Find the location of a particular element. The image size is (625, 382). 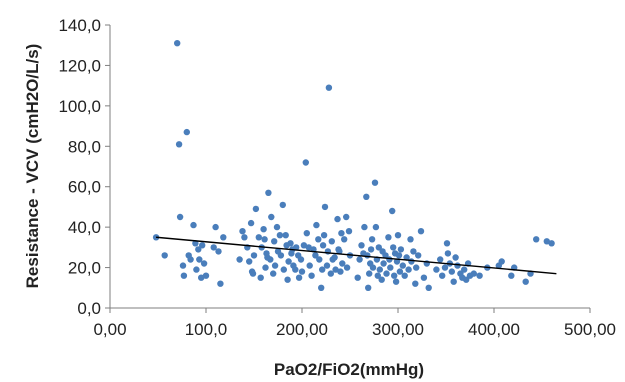

trendline is located at coordinates (356, 255).